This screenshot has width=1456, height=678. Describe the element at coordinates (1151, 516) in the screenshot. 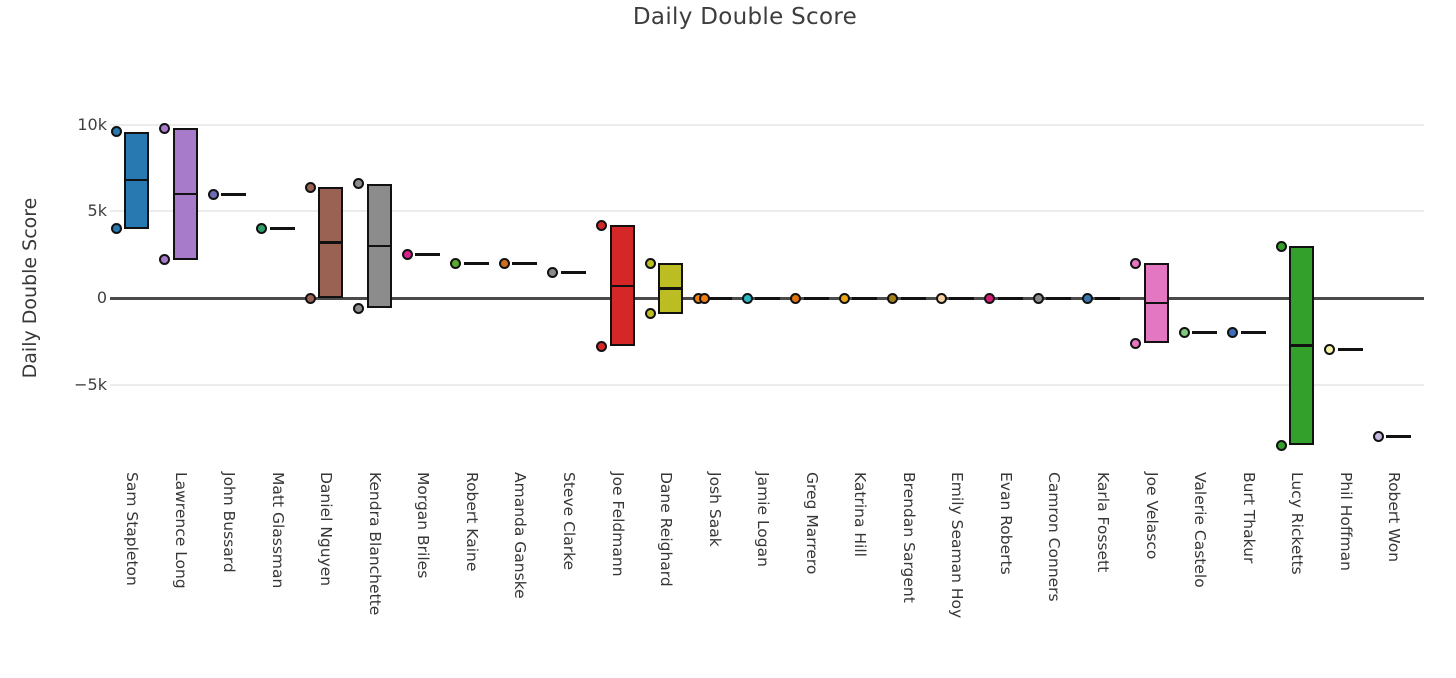

I see `x-tick-label: Joe Velasco` at that location.